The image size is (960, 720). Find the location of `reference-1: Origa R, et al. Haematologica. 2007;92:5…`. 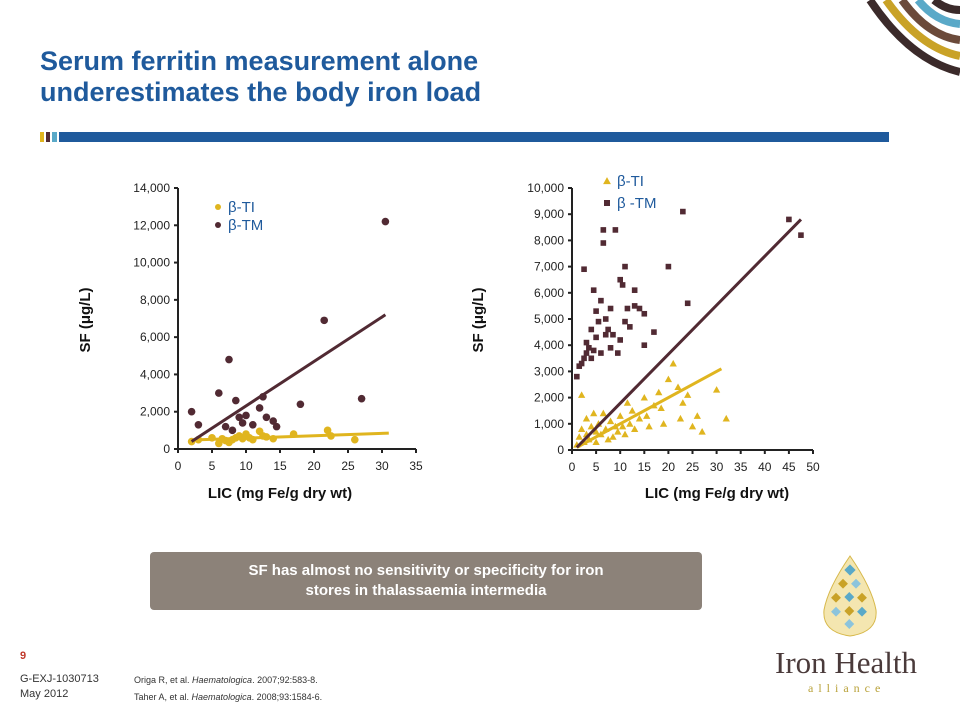

reference-1: Origa R, et al. Haematologica. 2007;92:5… is located at coordinates (226, 680).